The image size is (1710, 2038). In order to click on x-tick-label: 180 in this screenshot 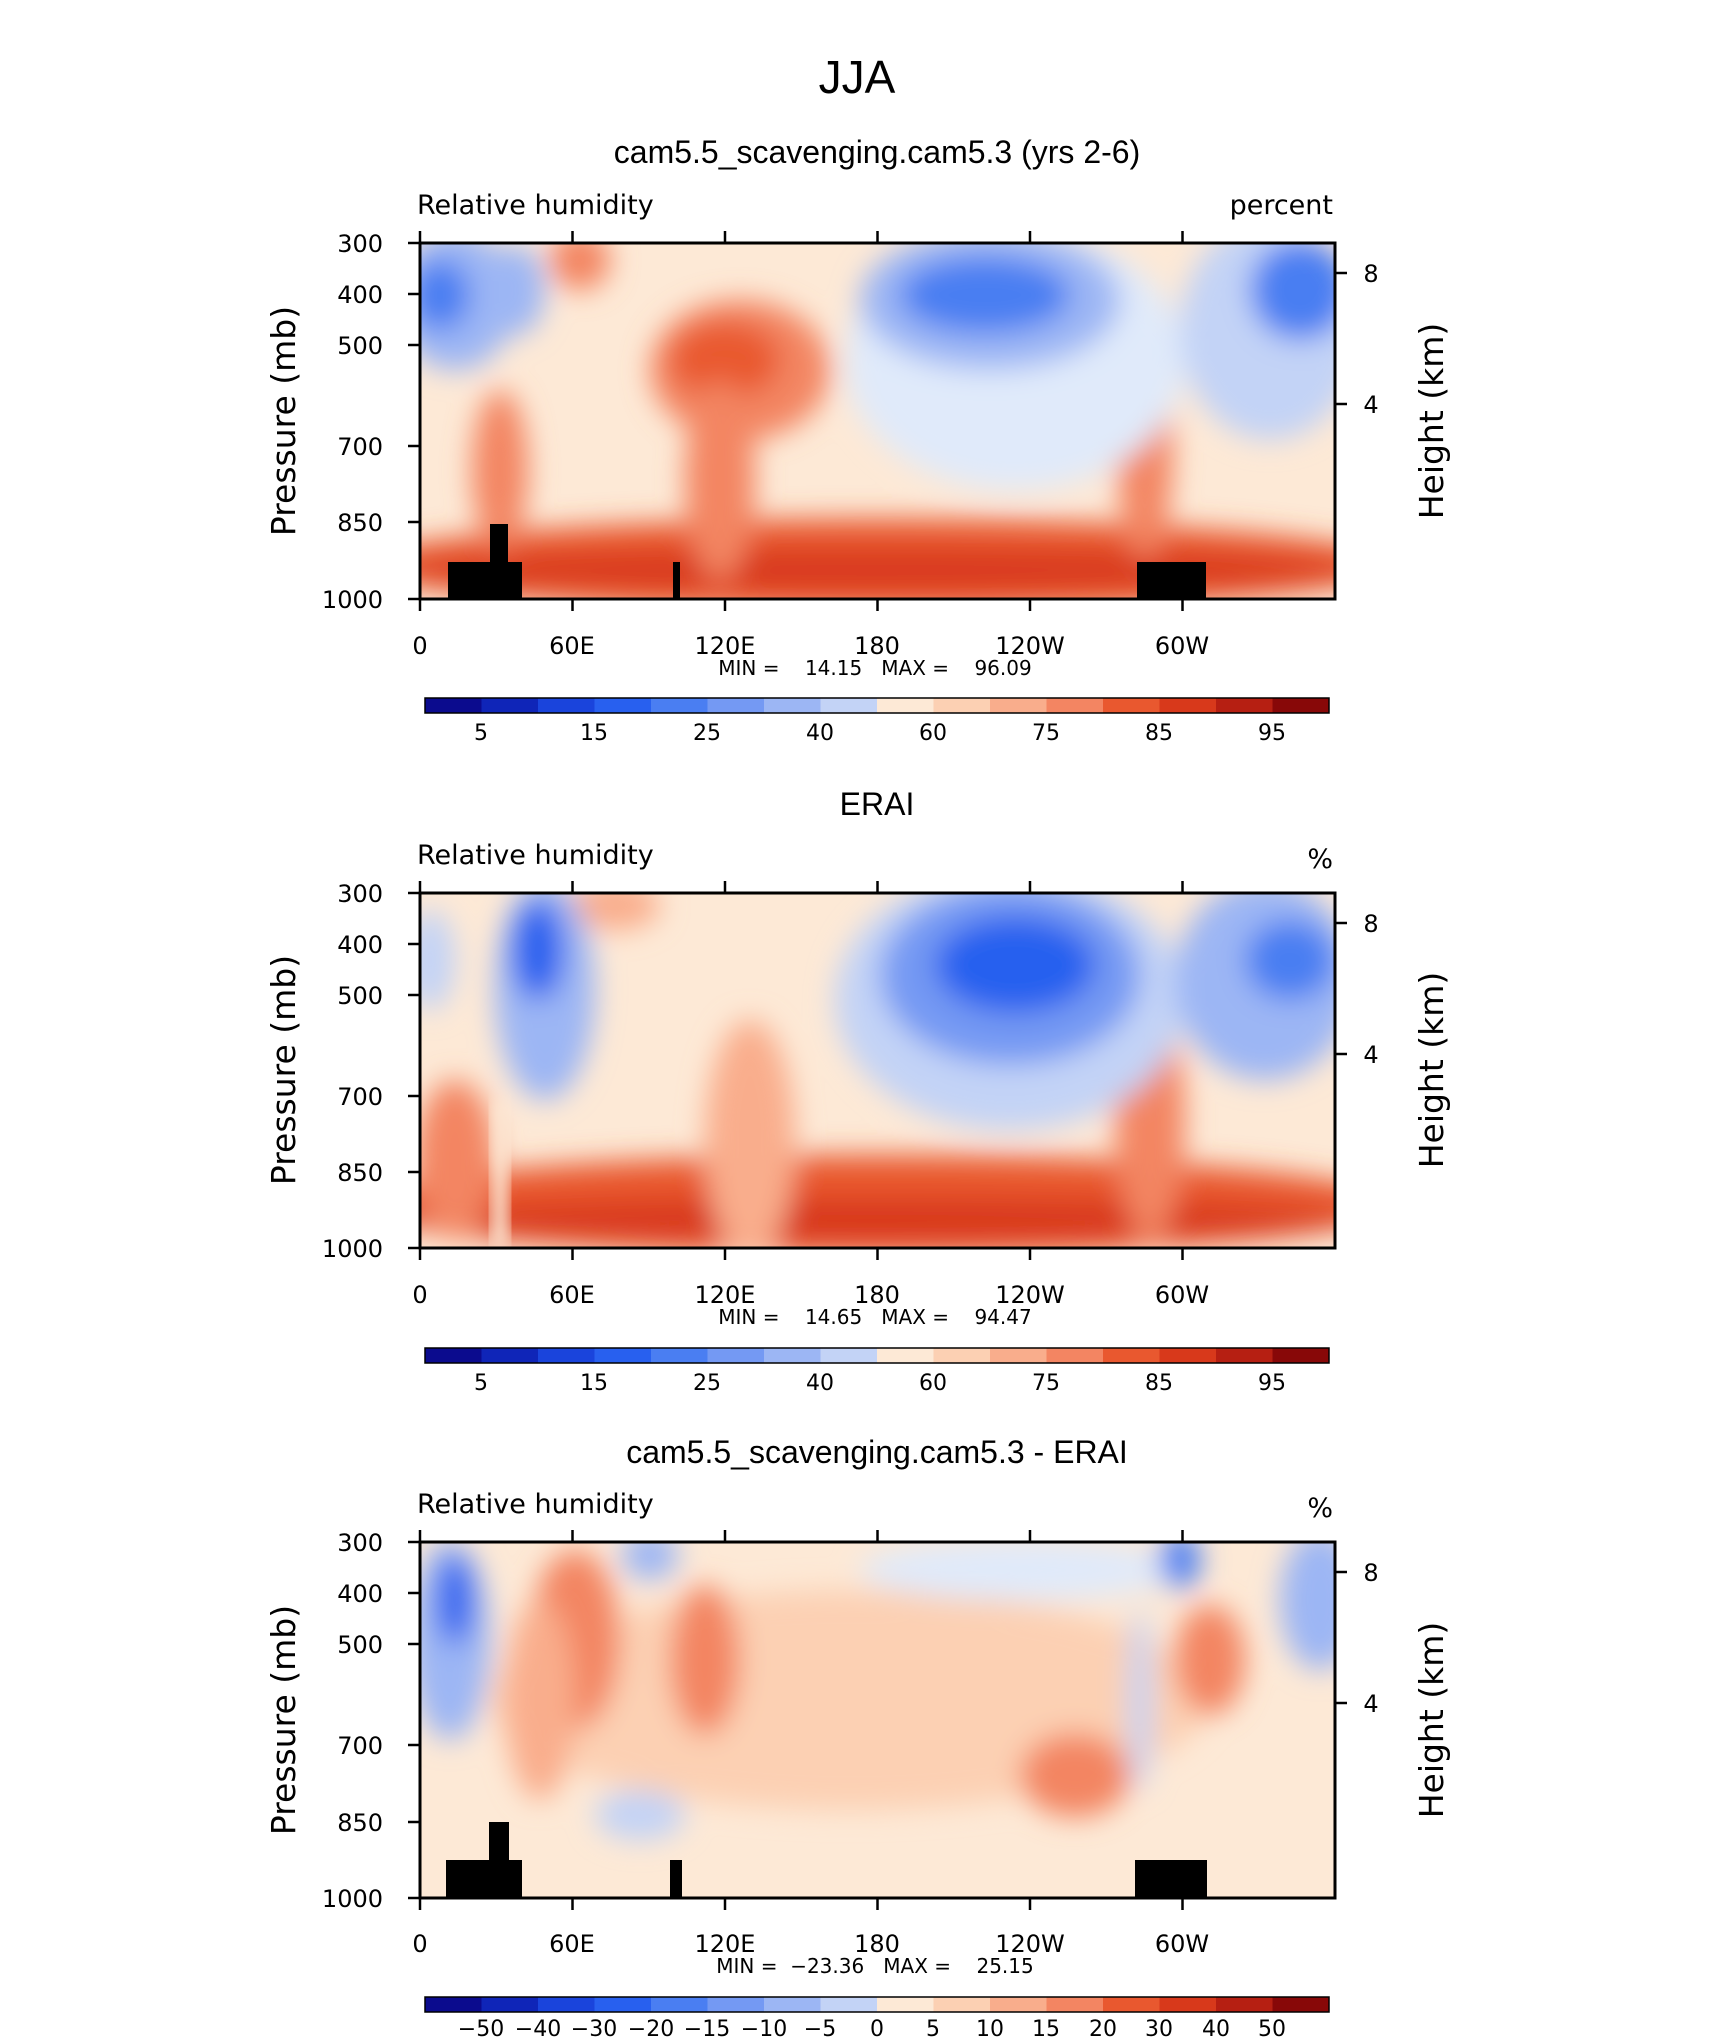, I will do `click(877, 1944)`.